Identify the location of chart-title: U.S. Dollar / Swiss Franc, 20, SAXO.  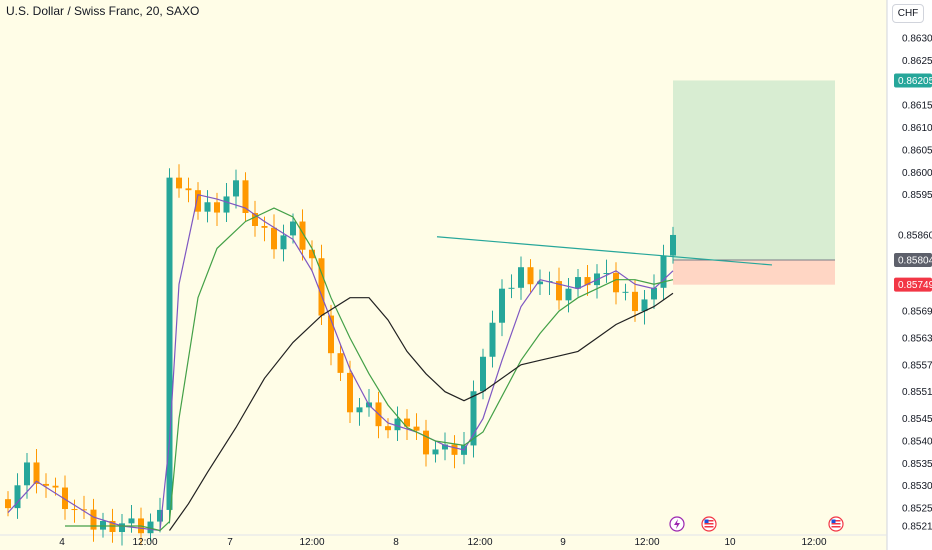
(103, 11).